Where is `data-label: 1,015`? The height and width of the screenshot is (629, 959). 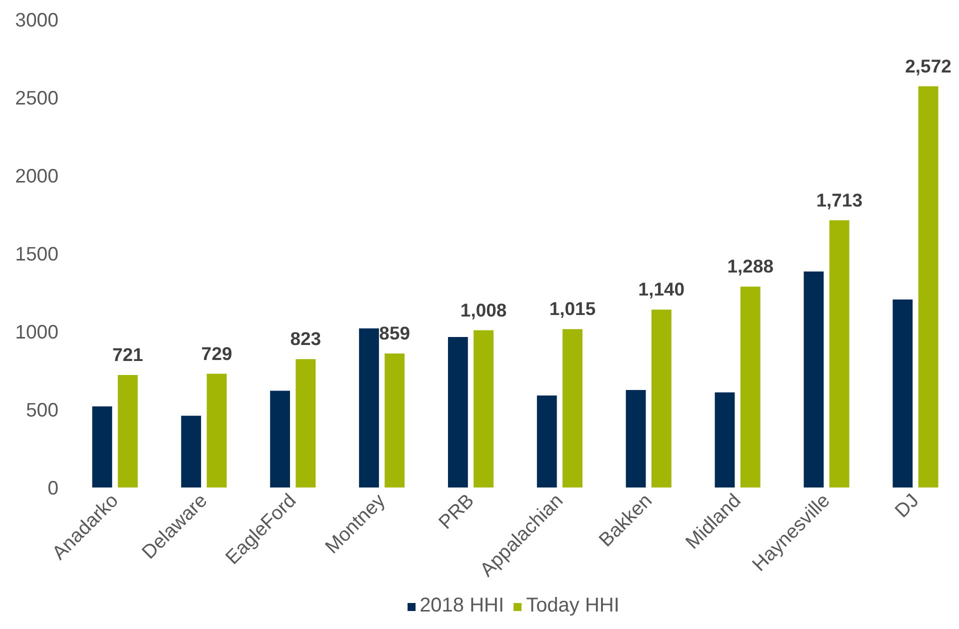
data-label: 1,015 is located at coordinates (572, 309).